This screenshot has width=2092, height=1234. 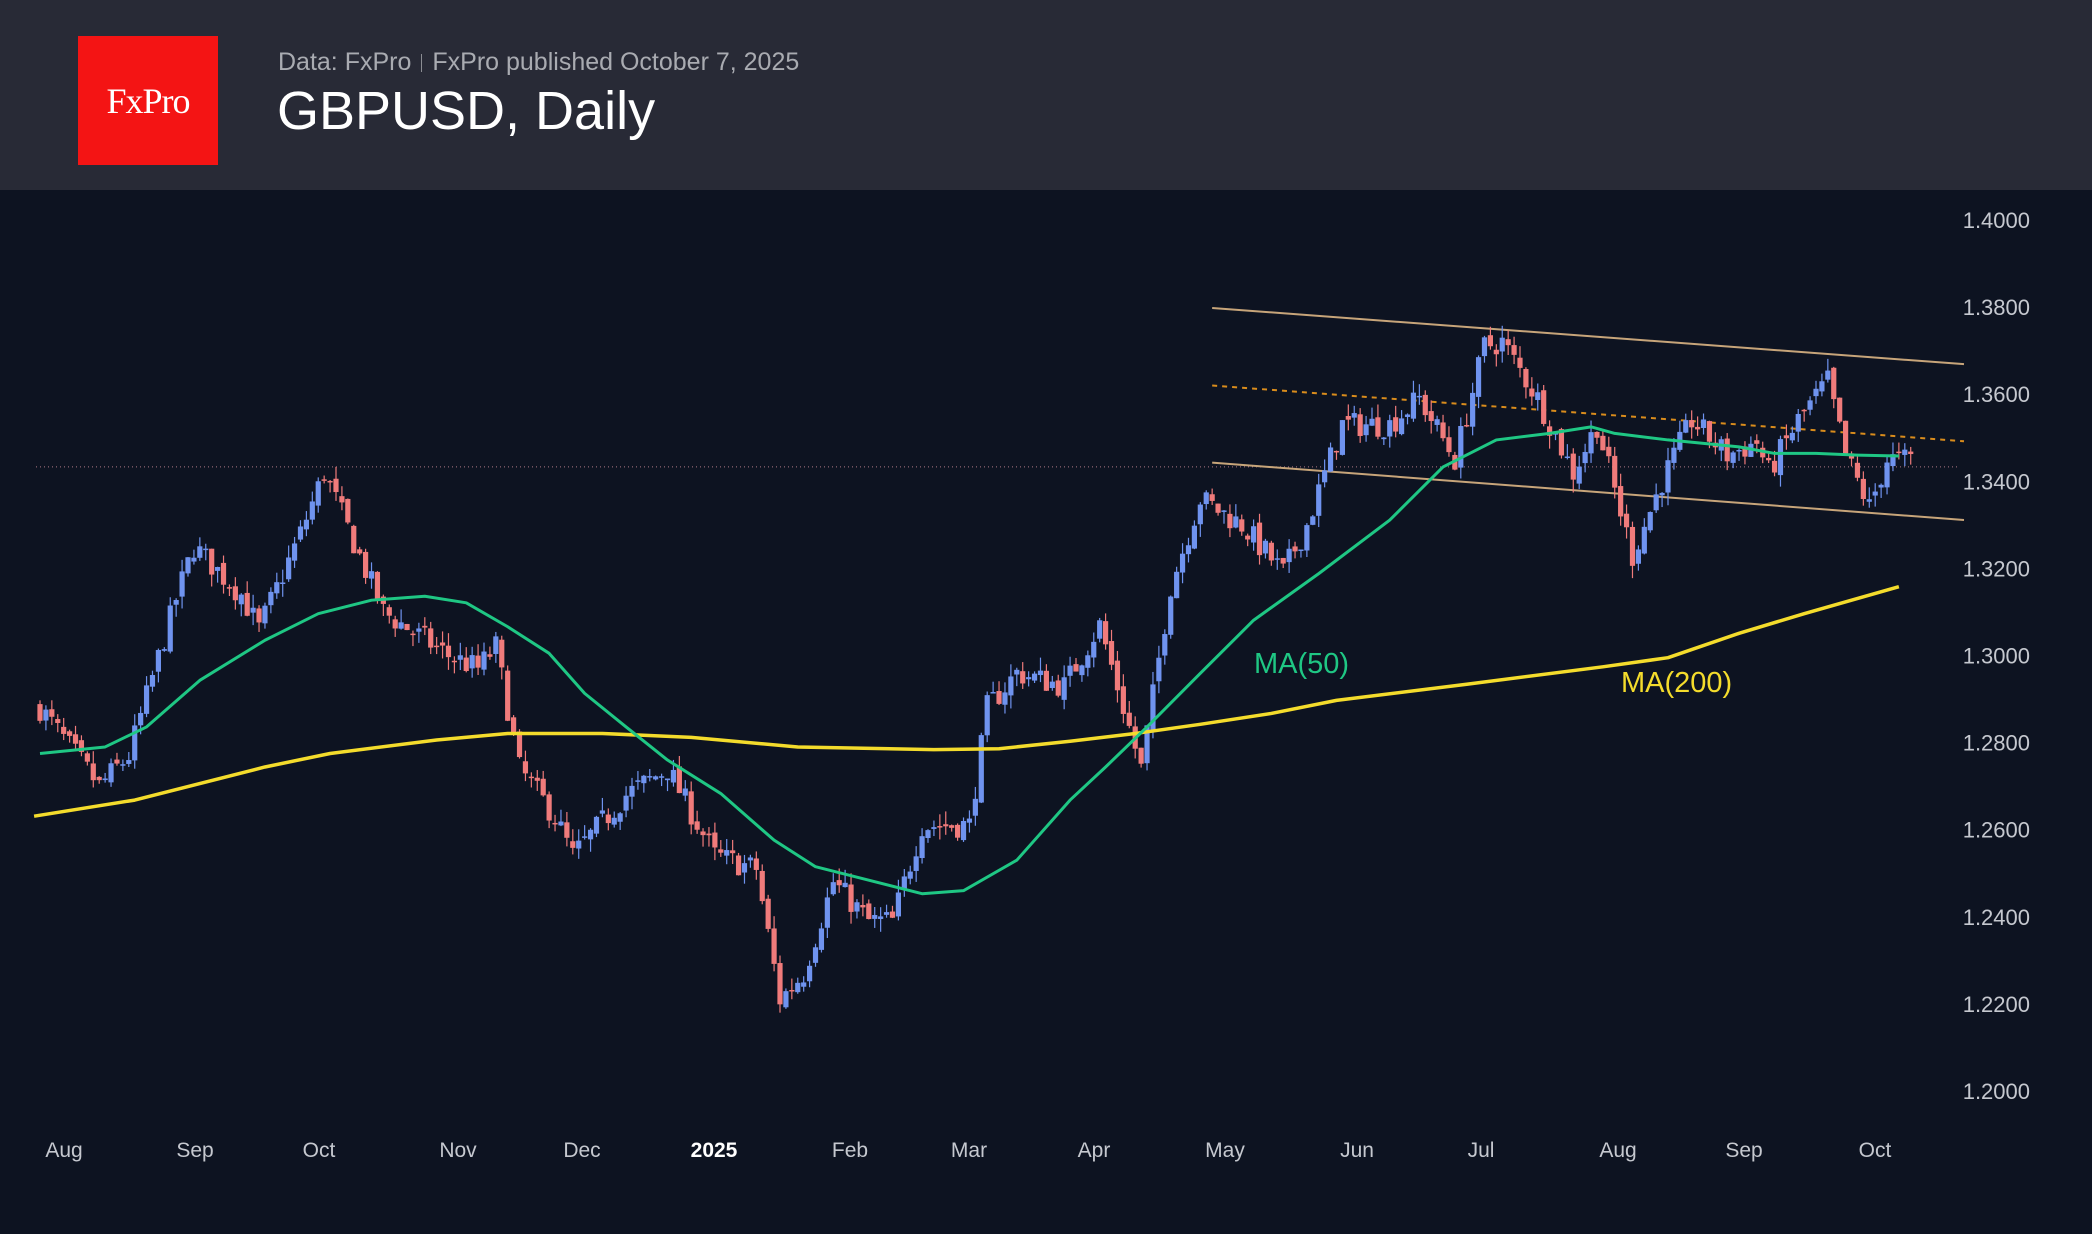 What do you see at coordinates (1996, 394) in the screenshot?
I see `y-tick-label: 1.3600` at bounding box center [1996, 394].